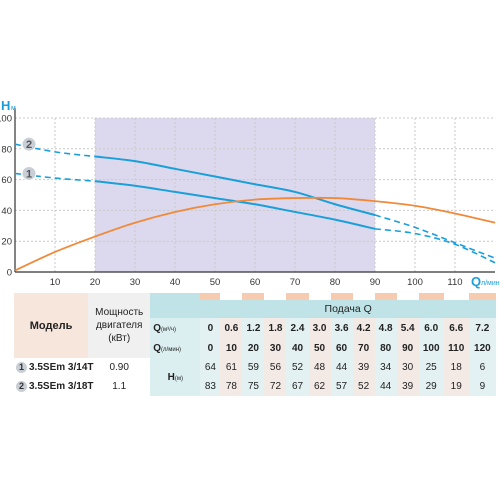  What do you see at coordinates (456, 348) in the screenshot?
I see `q-lmin-cell: 110` at bounding box center [456, 348].